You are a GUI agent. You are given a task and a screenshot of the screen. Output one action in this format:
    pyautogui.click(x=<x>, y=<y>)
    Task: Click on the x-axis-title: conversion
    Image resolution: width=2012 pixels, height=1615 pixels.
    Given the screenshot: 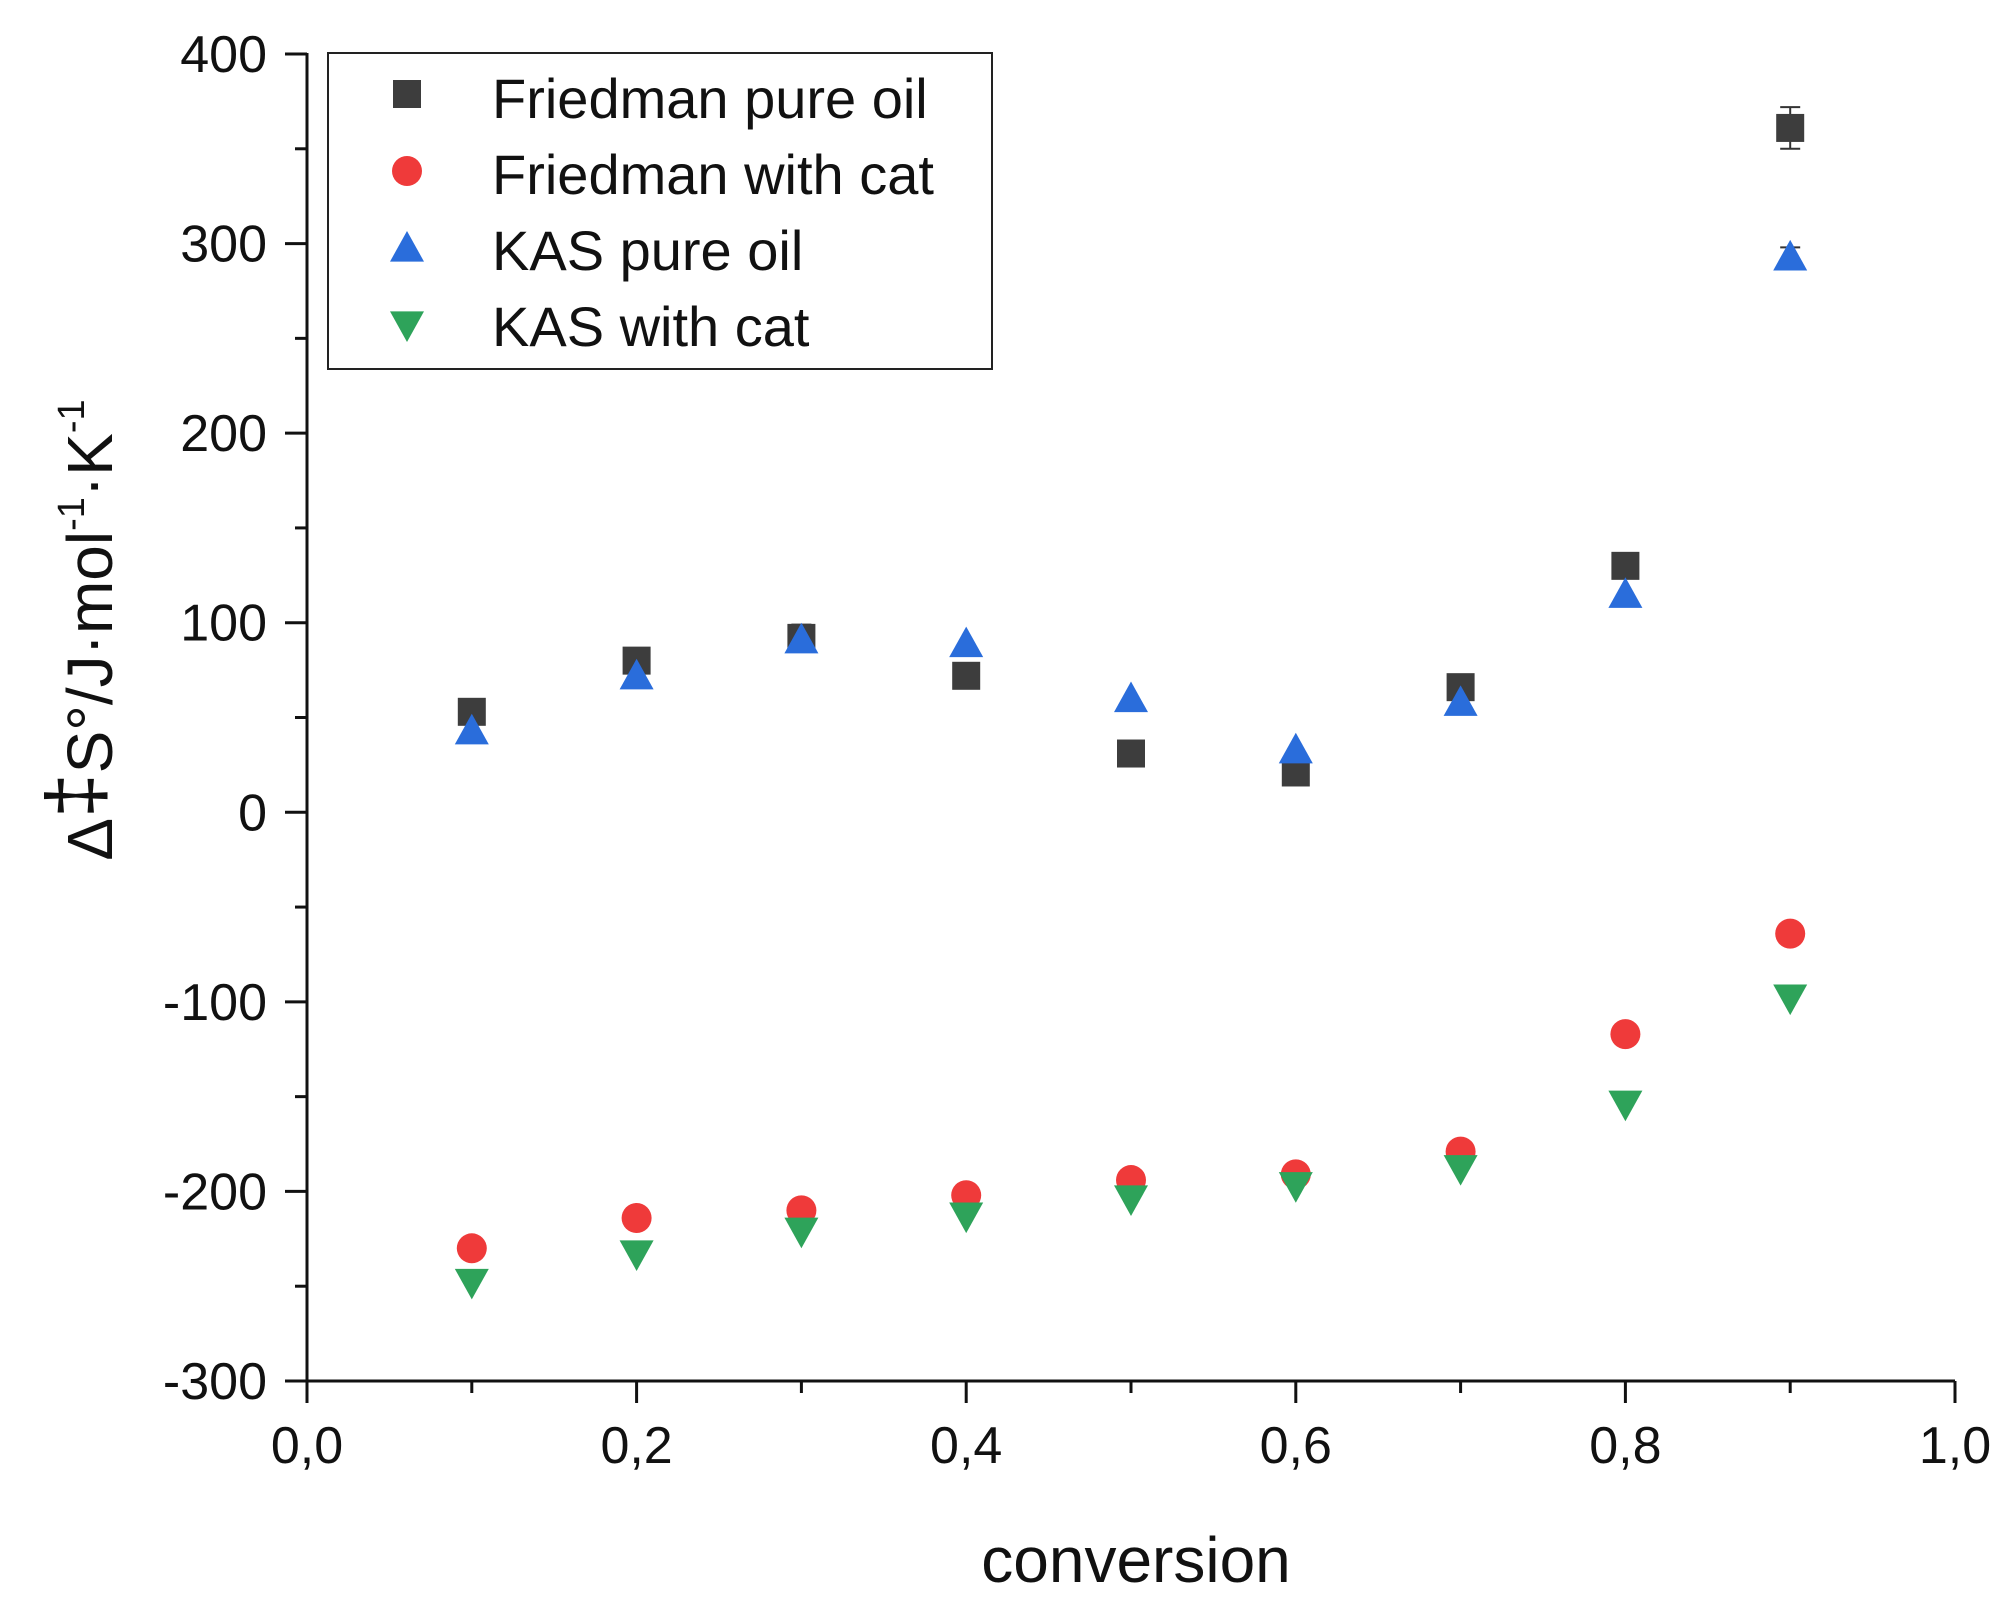 What is the action you would take?
    pyautogui.click(x=1136, y=1560)
    